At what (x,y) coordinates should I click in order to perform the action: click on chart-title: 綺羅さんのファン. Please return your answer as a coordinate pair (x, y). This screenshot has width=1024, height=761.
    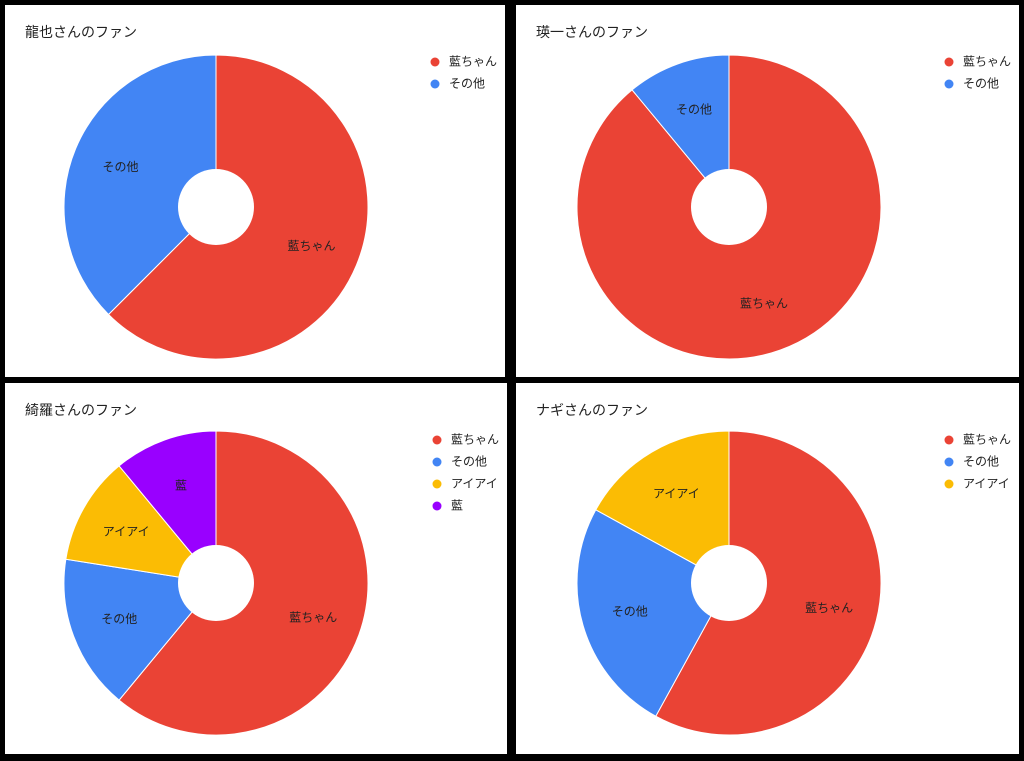
    Looking at the image, I should click on (81, 411).